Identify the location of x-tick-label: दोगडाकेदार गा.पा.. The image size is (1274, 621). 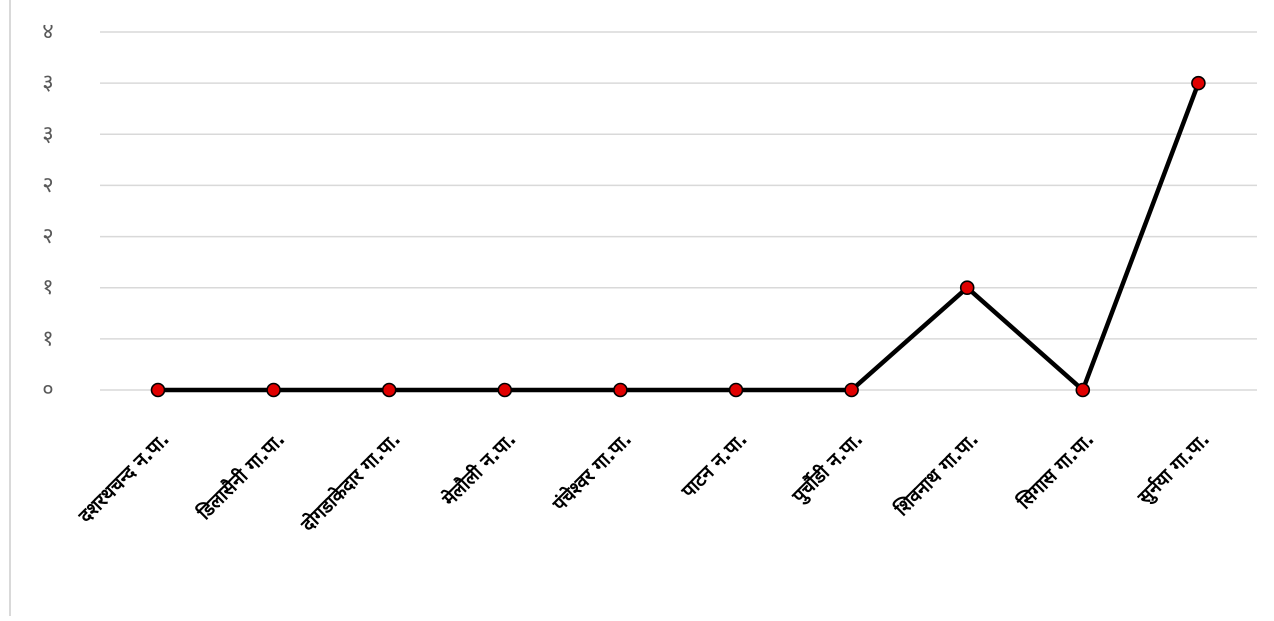
(350, 482).